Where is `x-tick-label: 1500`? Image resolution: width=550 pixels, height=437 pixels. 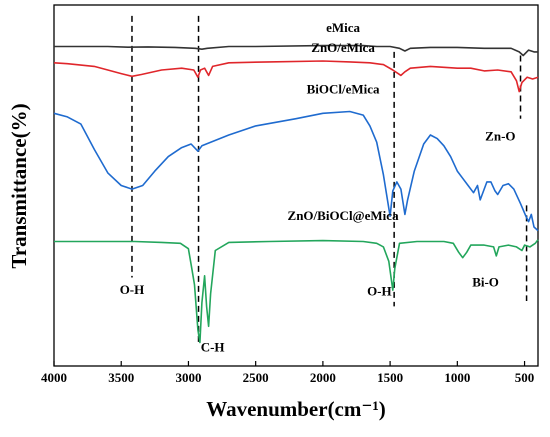 x-tick-label: 1500 is located at coordinates (390, 377).